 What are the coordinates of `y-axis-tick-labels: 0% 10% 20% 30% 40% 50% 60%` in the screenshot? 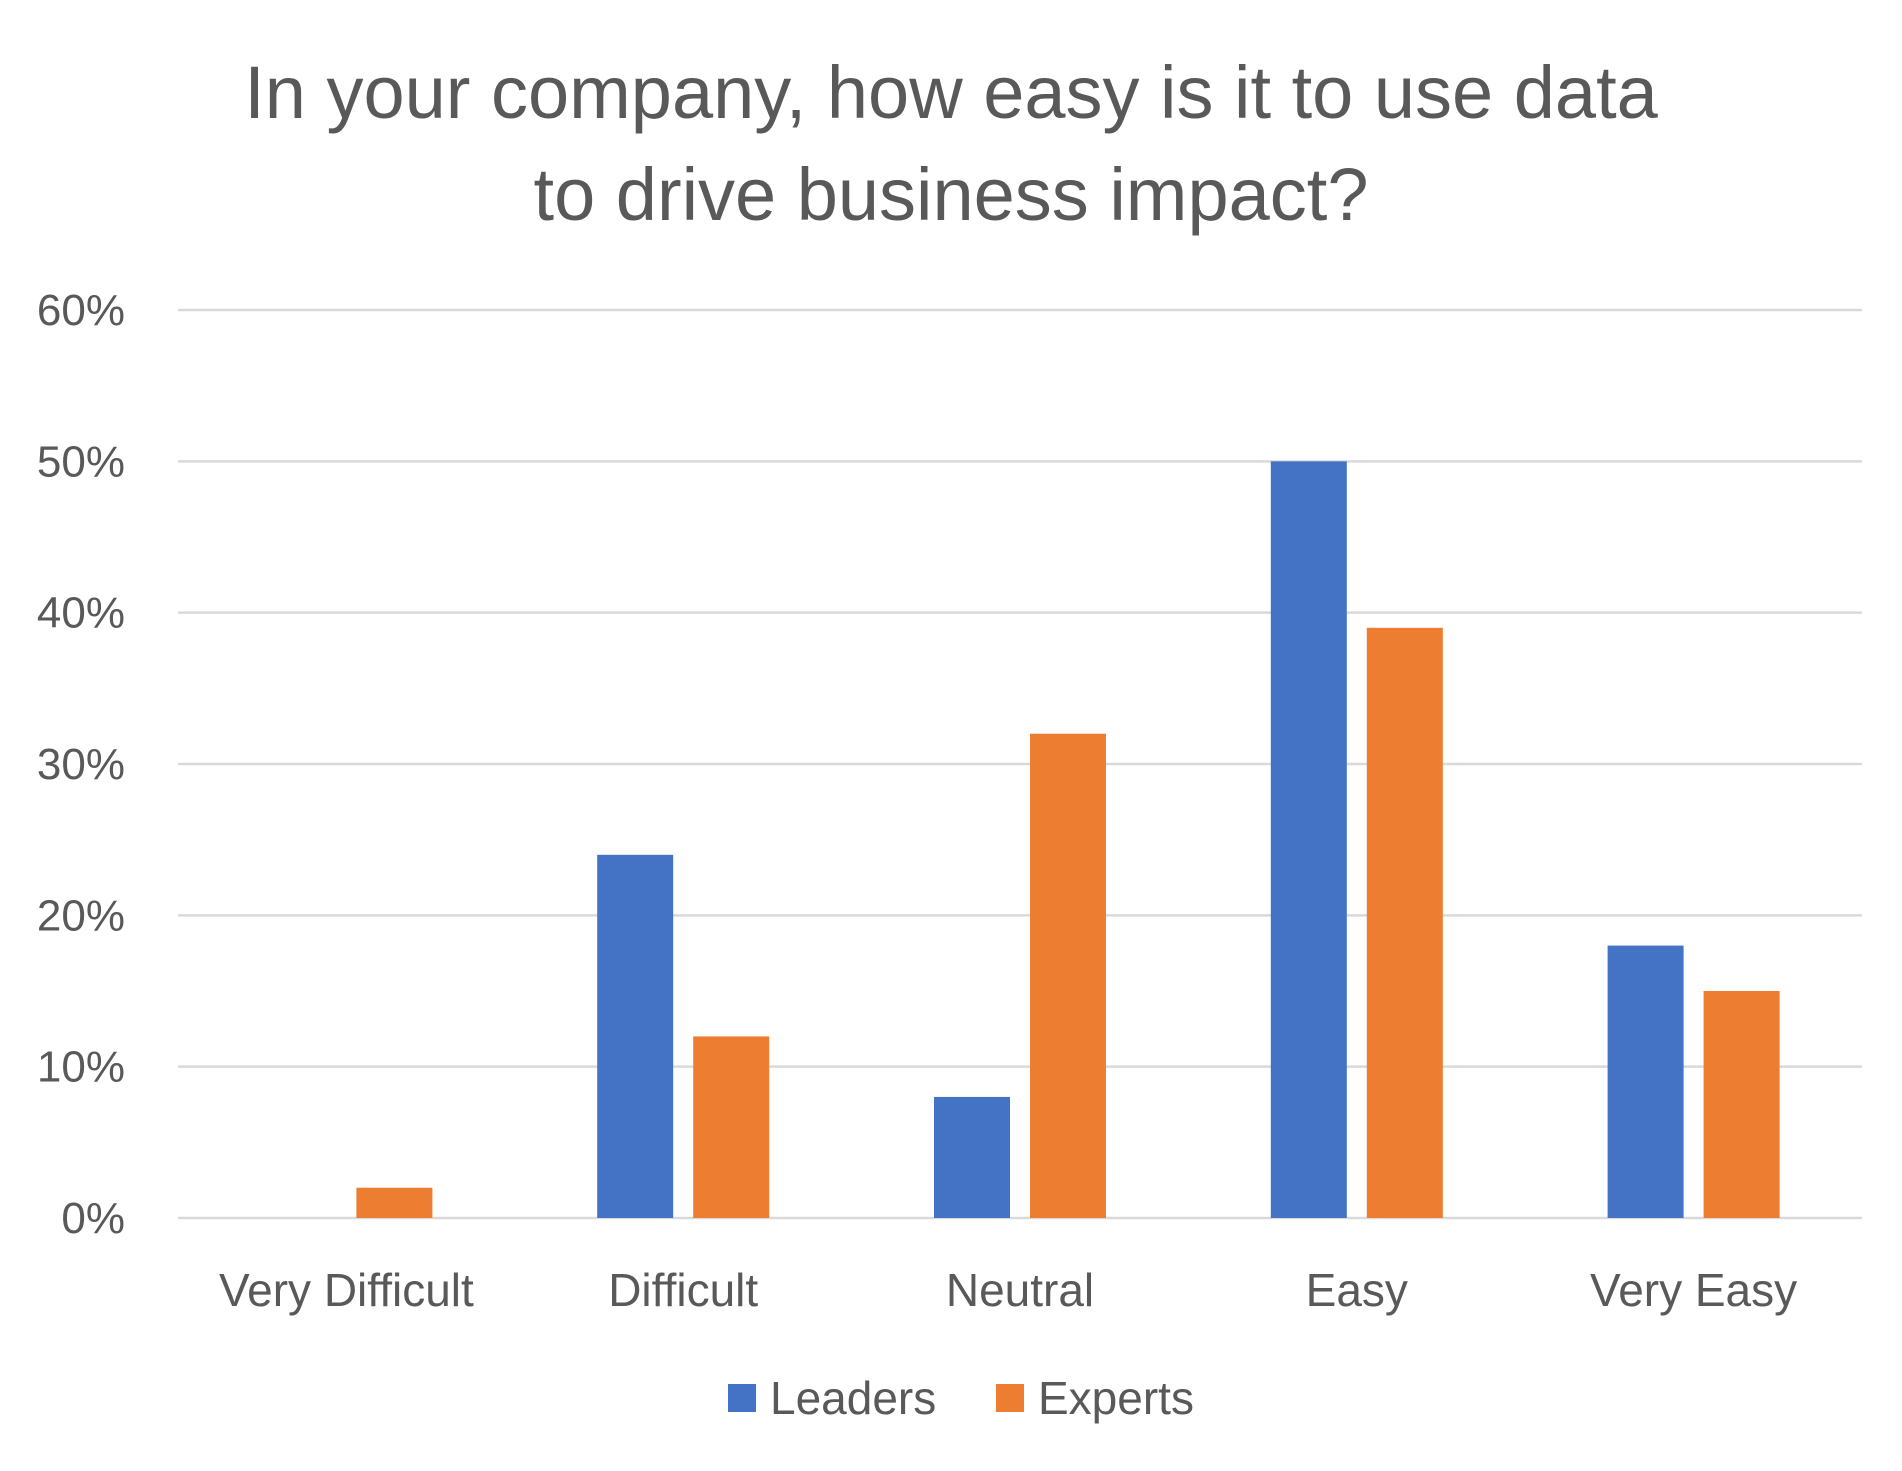 It's located at (81, 764).